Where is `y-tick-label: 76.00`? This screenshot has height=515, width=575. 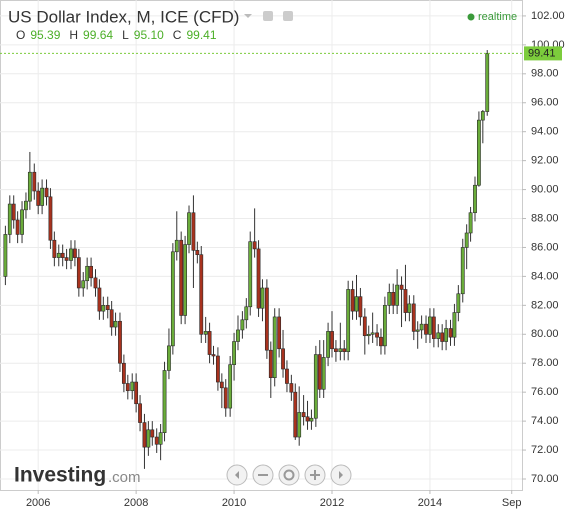 y-tick-label: 76.00 is located at coordinates (545, 392).